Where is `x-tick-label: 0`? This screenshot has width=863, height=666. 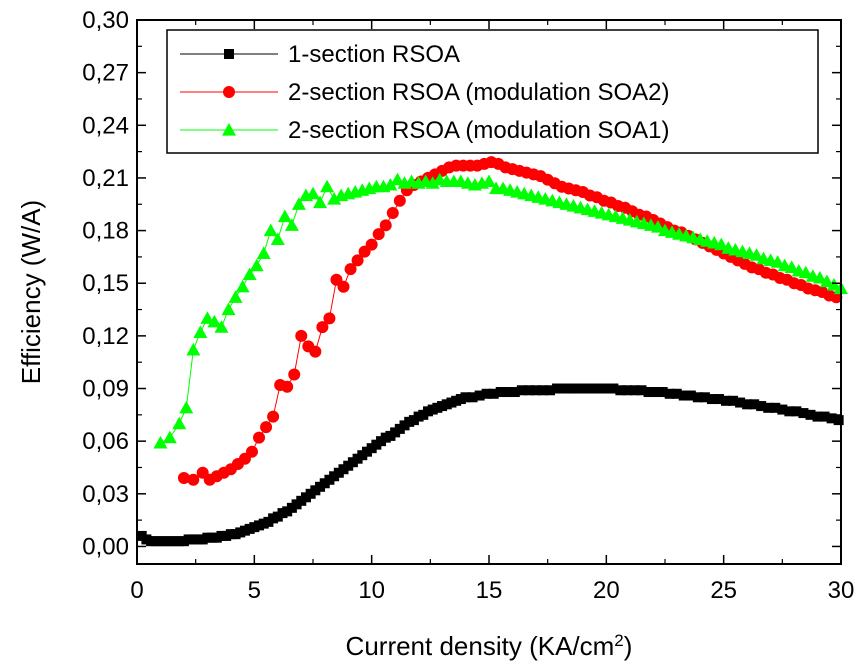 x-tick-label: 0 is located at coordinates (136, 590).